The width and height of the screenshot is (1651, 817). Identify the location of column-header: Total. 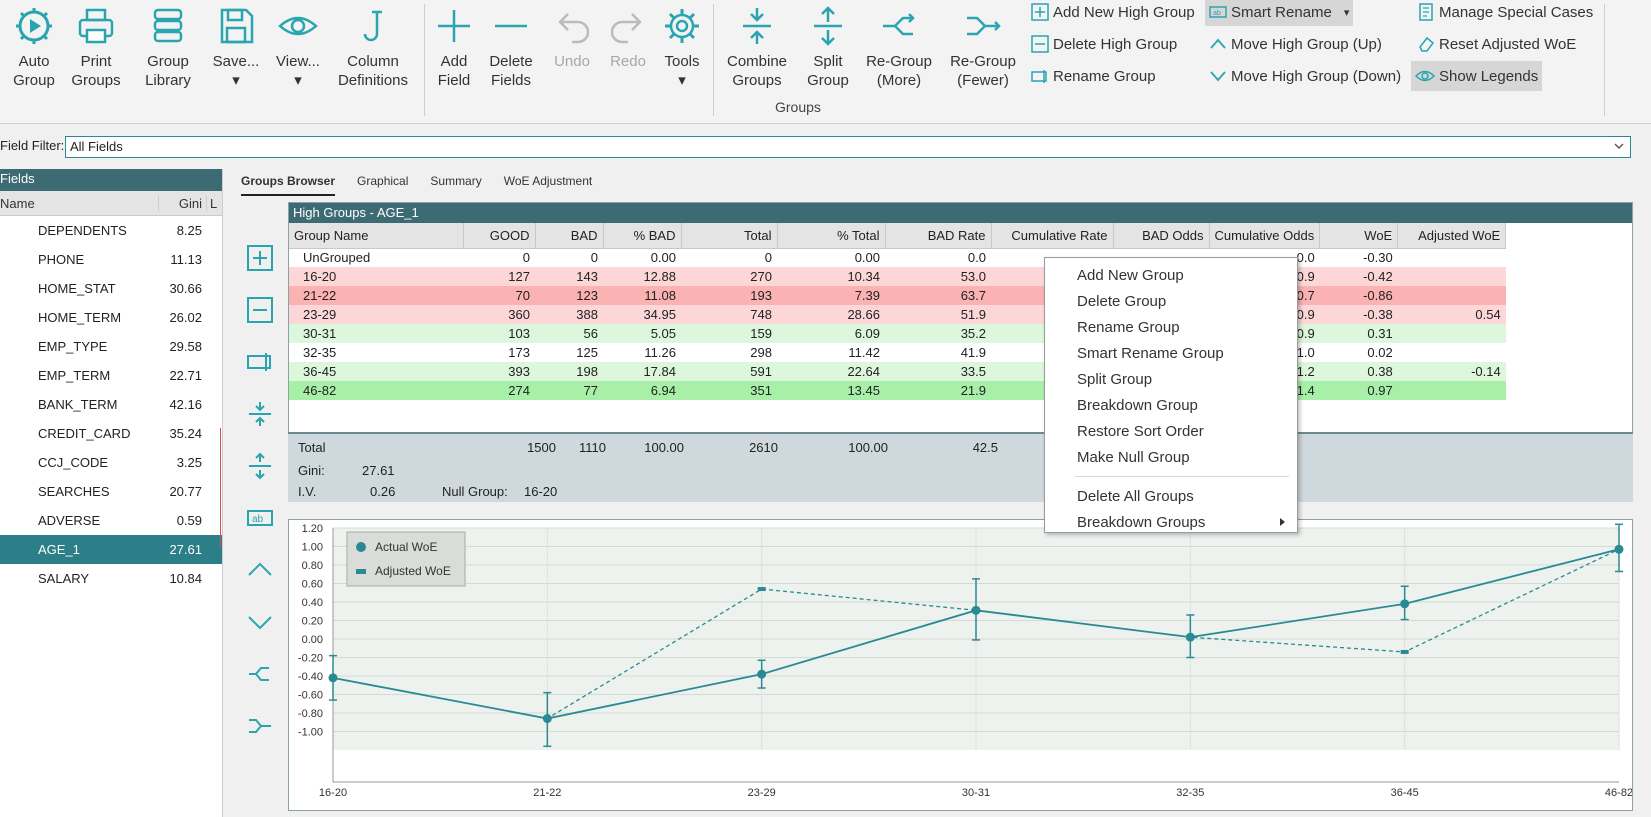
(729, 236).